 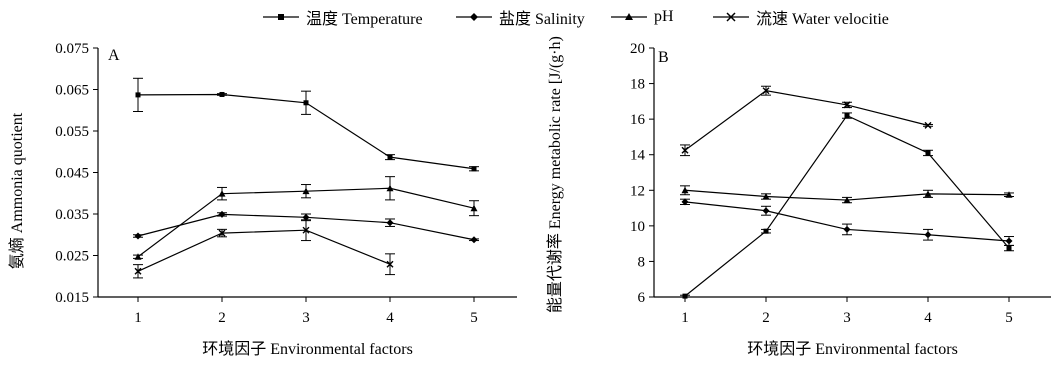 I want to click on y-tick-label: 0.035, so click(x=72, y=215).